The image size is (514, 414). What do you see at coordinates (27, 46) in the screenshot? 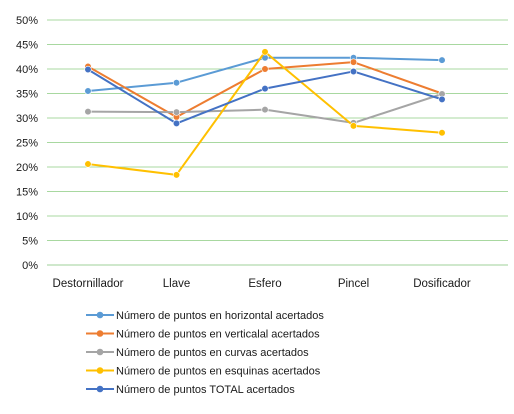
I see `y-tick-label: 45%` at bounding box center [27, 46].